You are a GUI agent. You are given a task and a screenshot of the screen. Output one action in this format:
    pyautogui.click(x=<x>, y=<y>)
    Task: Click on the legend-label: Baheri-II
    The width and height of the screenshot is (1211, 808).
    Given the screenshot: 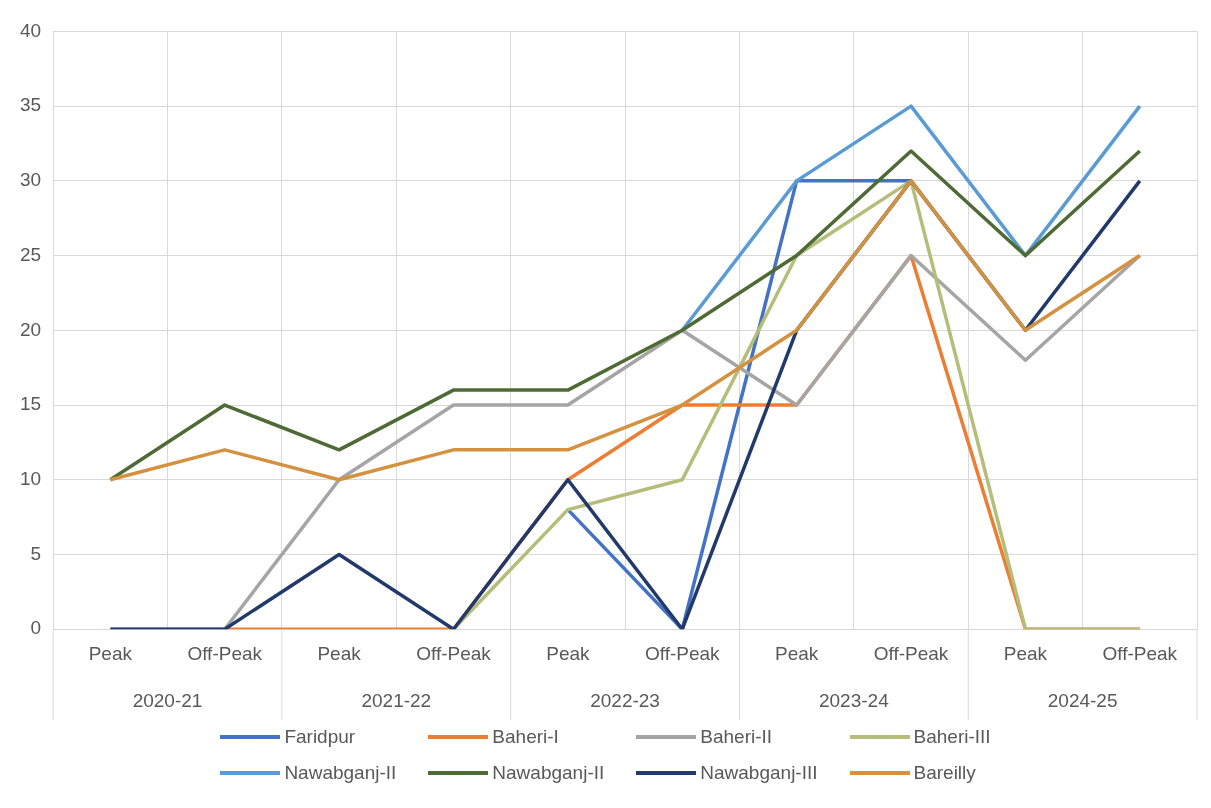 What is the action you would take?
    pyautogui.click(x=736, y=737)
    